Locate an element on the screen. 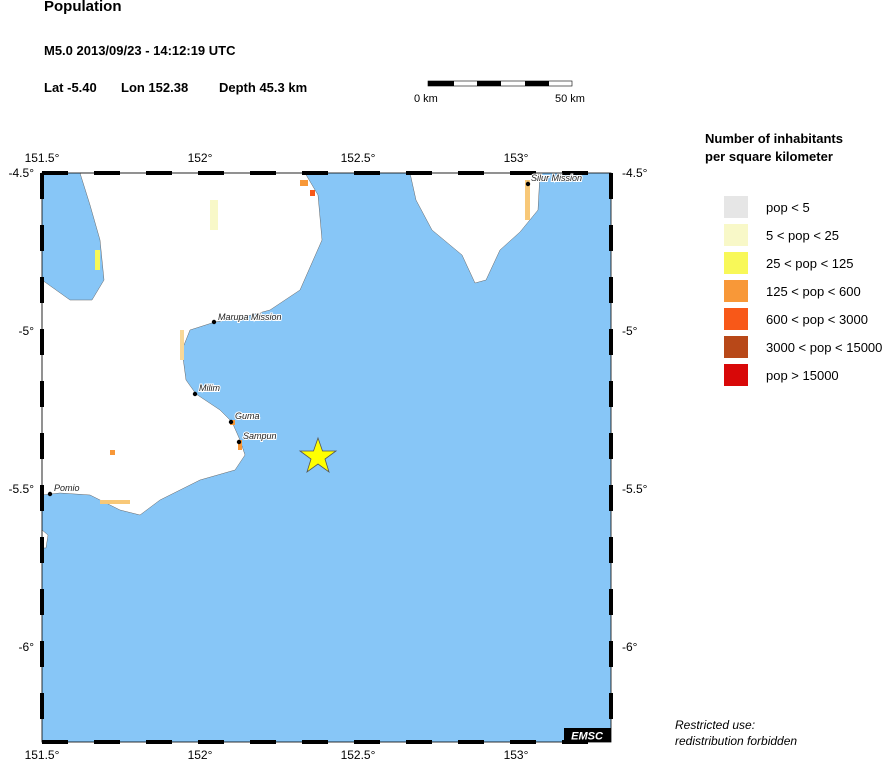  legend-item: pop < 5 is located at coordinates (767, 207).